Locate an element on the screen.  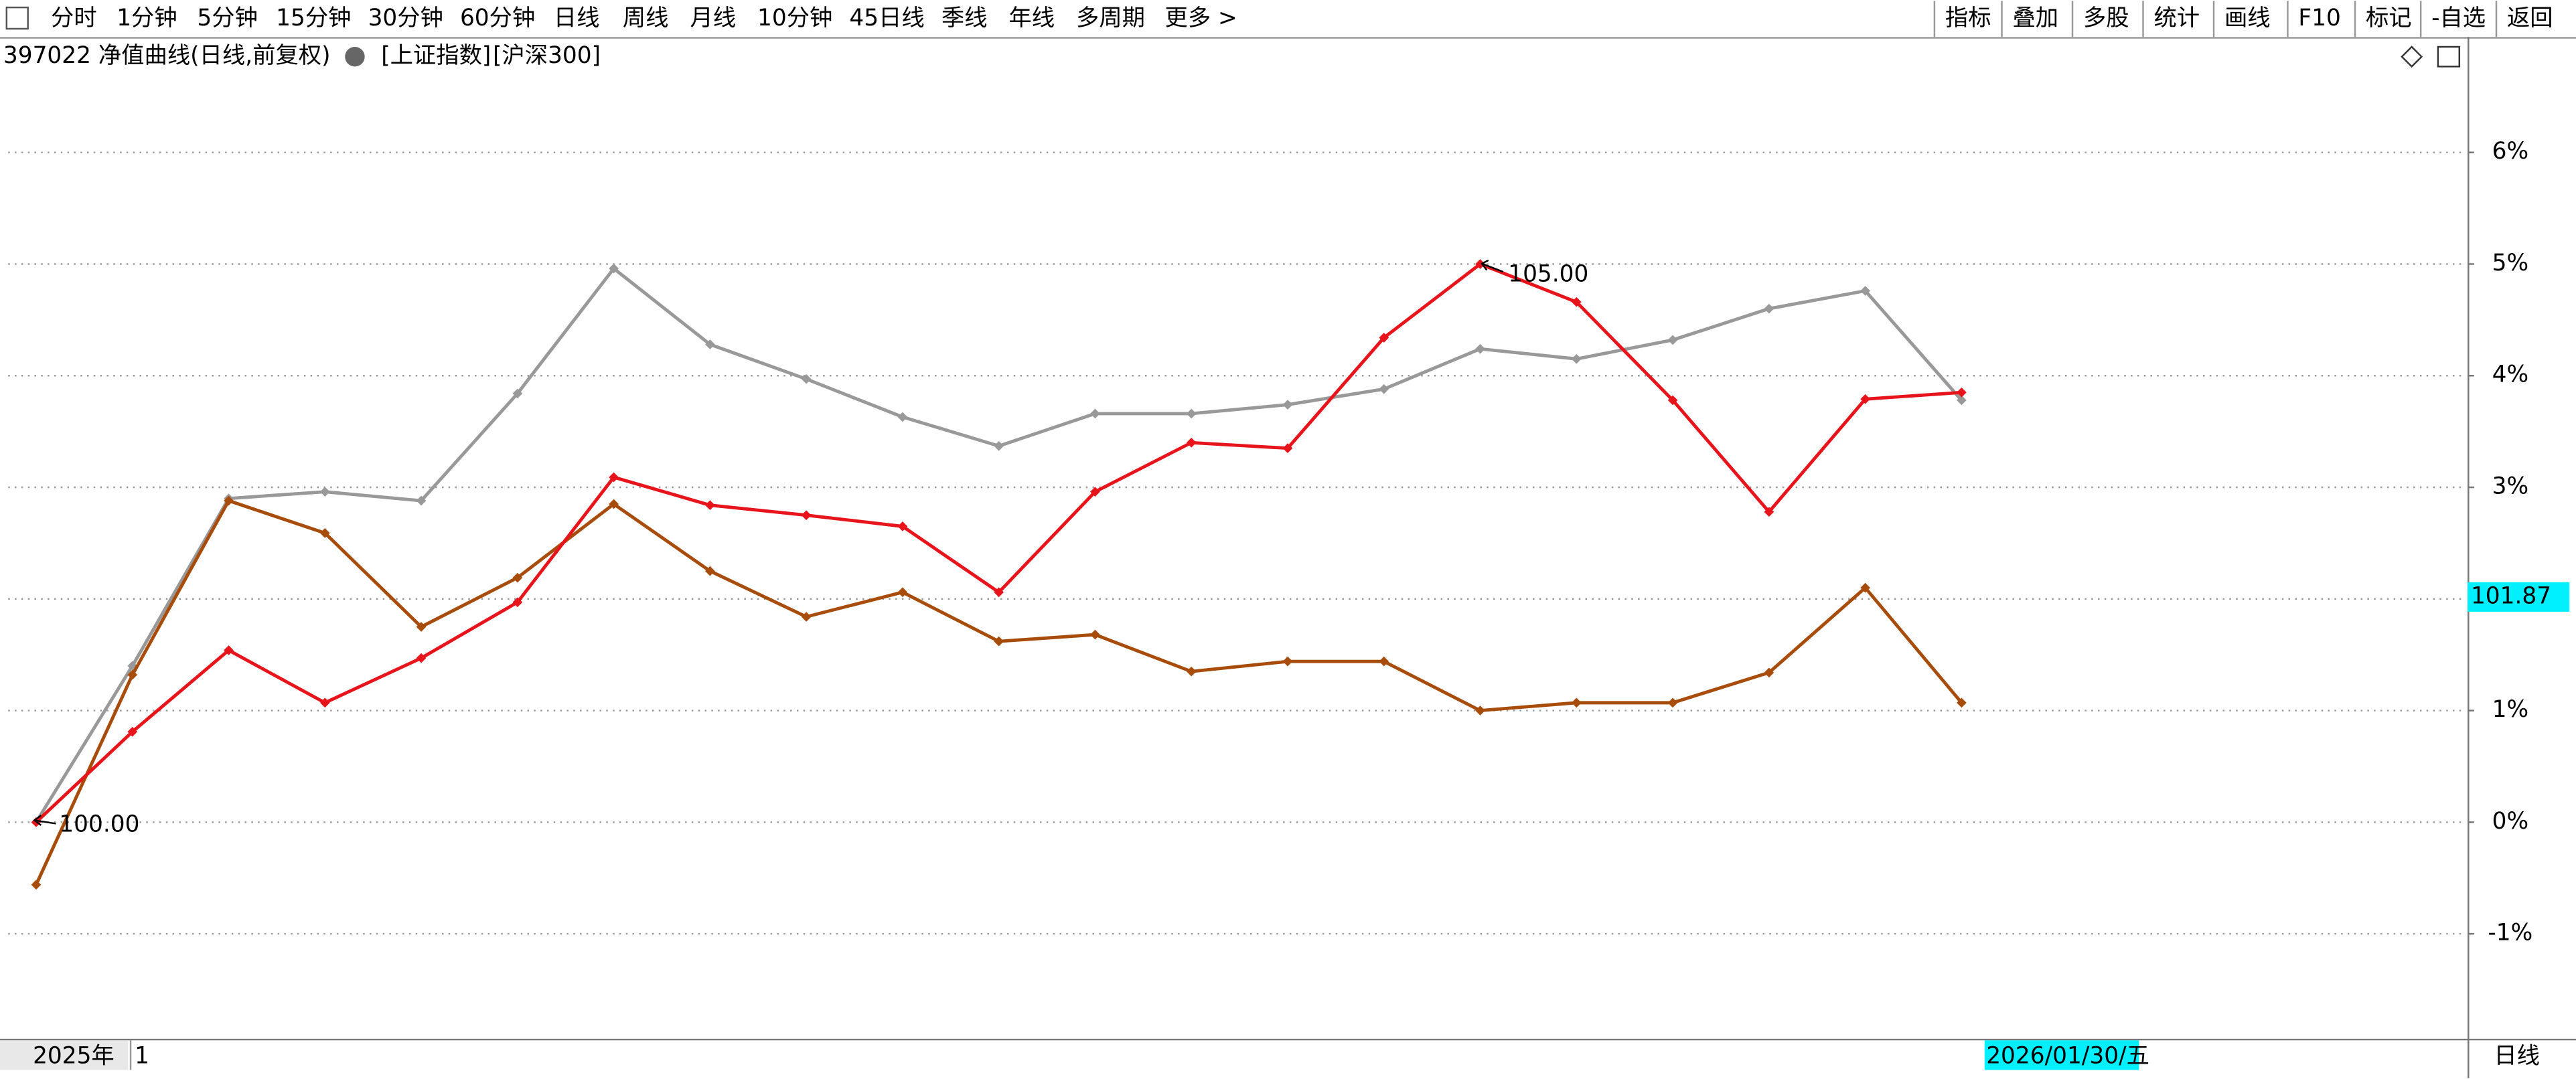
x-label-box is located at coordinates (64, 1055).